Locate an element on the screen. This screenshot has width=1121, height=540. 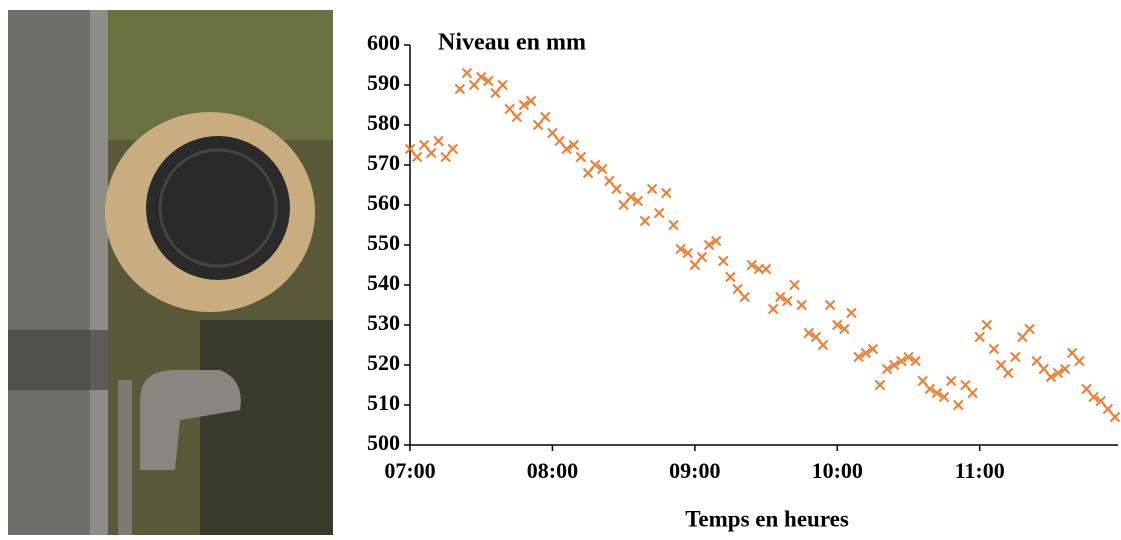
pipe is located at coordinates (190, 420).